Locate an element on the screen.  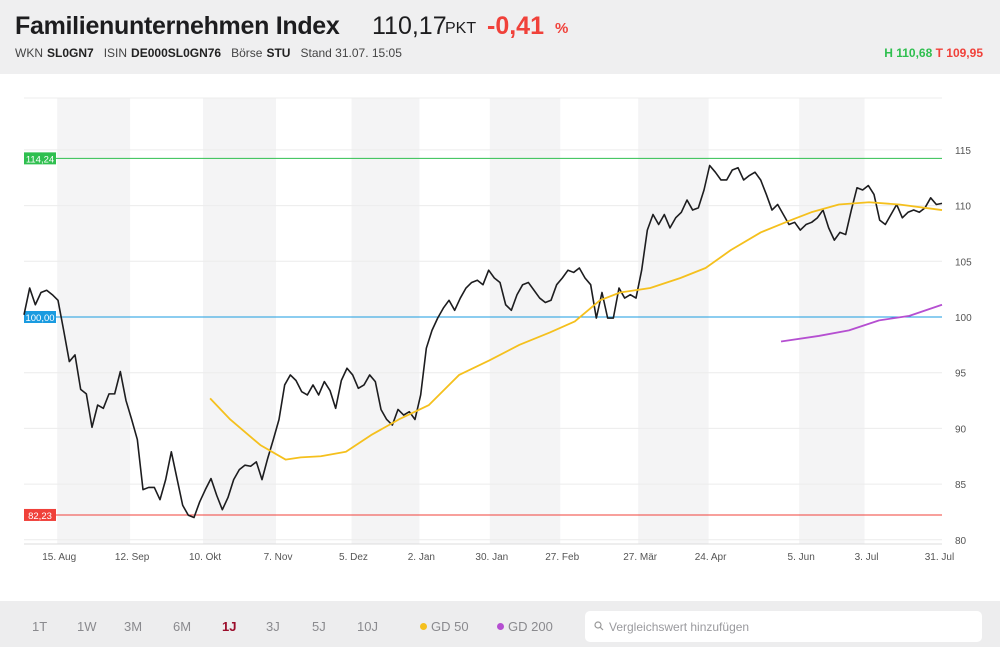
boerse-label: Börse is located at coordinates (247, 53).